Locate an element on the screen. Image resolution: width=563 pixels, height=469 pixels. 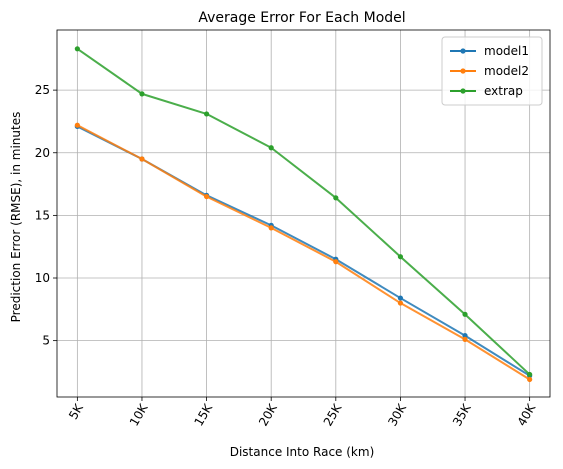
y-tick-label: 25 is located at coordinates (42, 90).